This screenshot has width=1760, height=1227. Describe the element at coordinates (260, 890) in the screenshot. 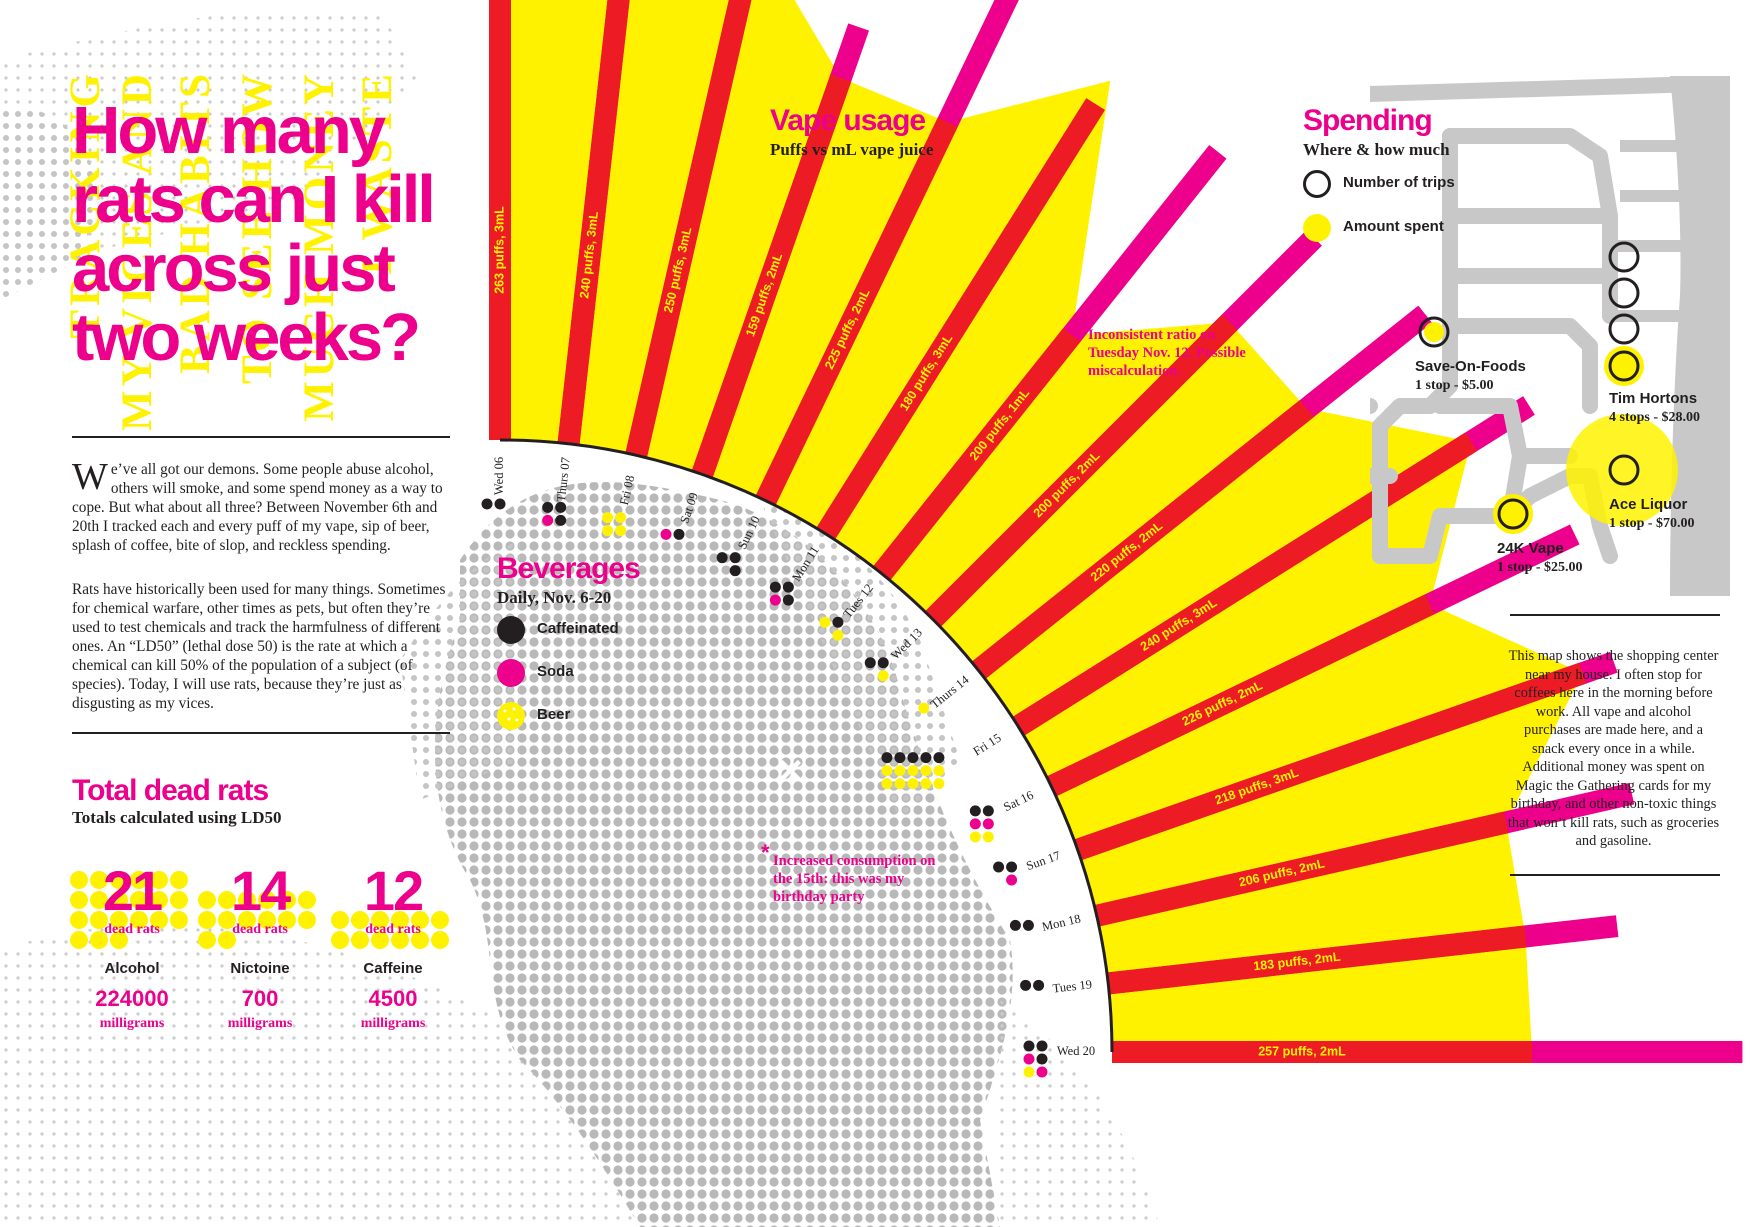

I see `rat-count: 14` at that location.